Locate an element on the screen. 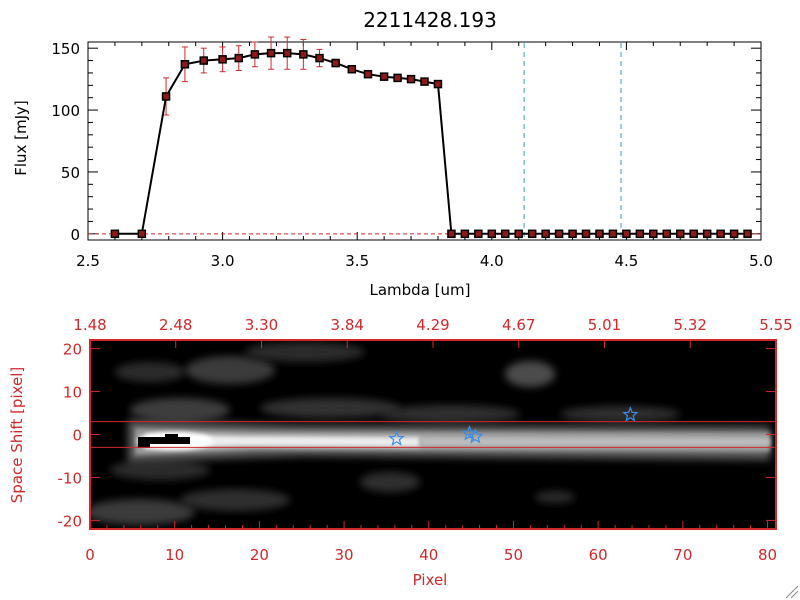 This screenshot has width=800, height=600. image-y-tick-label: 20 is located at coordinates (72, 350).